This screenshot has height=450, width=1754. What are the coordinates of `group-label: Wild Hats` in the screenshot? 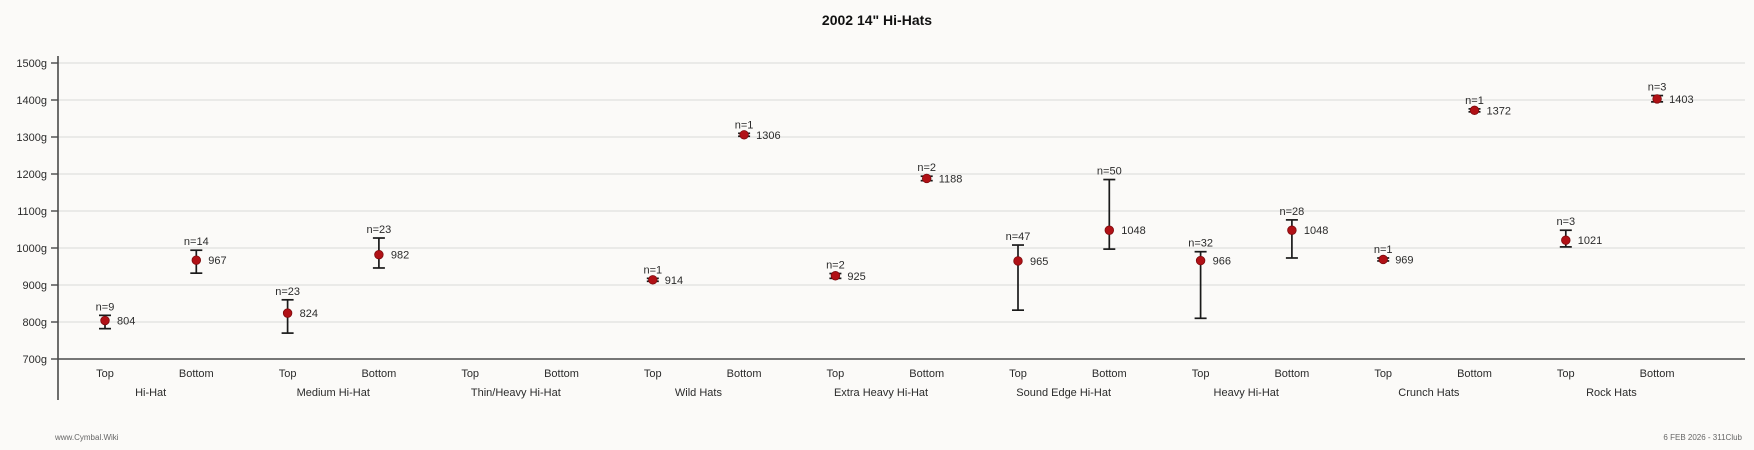 It's located at (699, 393).